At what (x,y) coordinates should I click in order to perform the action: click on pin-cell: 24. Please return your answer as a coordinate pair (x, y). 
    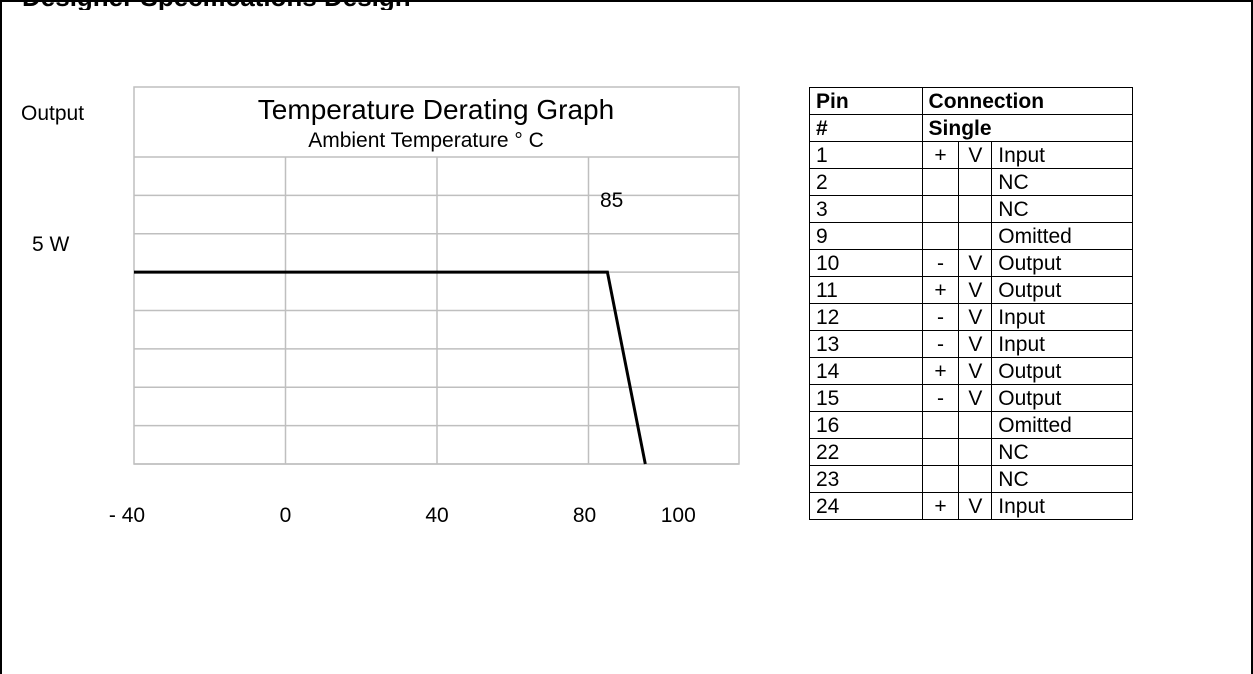
    Looking at the image, I should click on (866, 506).